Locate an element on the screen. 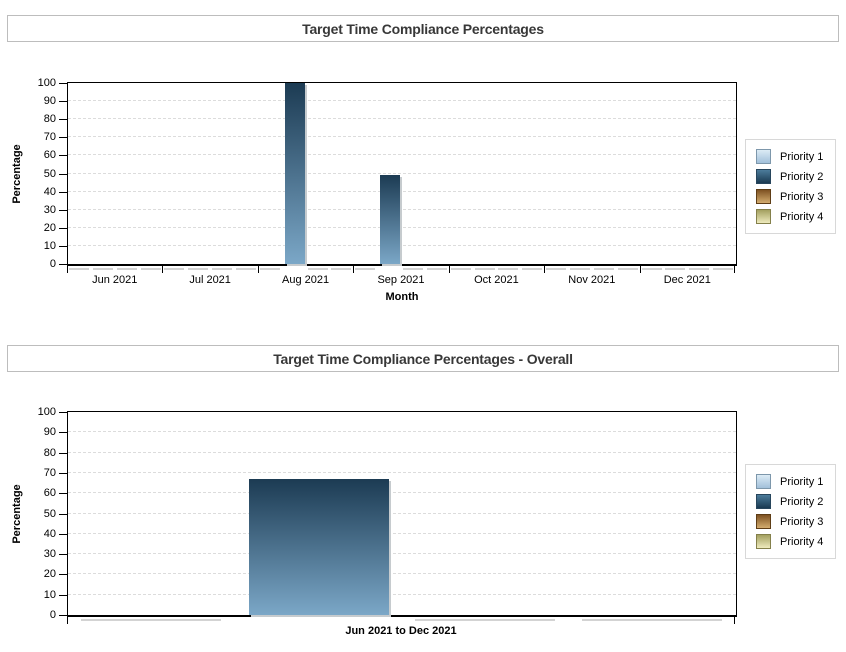  chart-title-box: Target Time Compliance Percentages is located at coordinates (423, 28).